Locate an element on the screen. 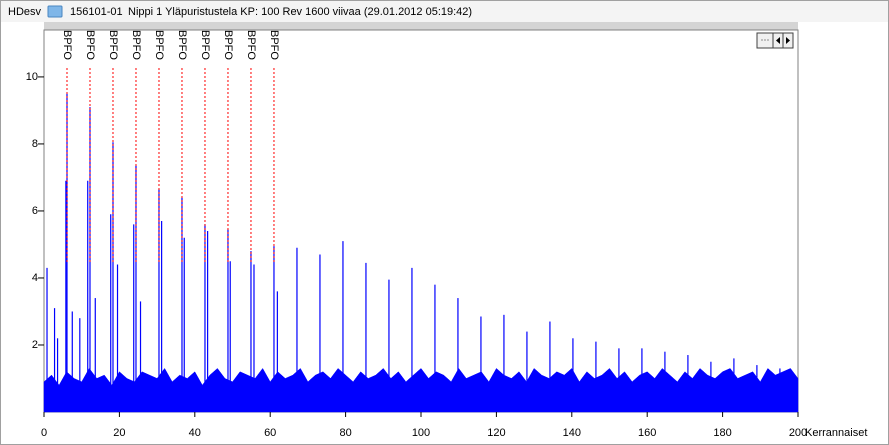 This screenshot has width=889, height=445. app-name: HDesv is located at coordinates (25, 12).